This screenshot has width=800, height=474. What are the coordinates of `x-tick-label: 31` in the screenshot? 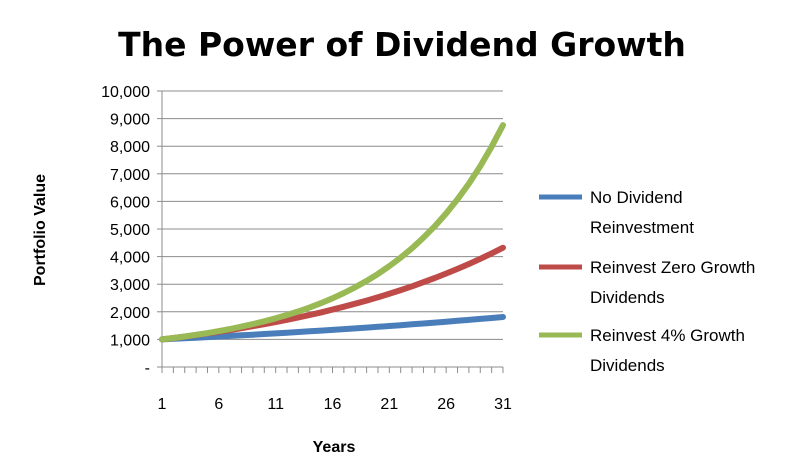 It's located at (503, 404).